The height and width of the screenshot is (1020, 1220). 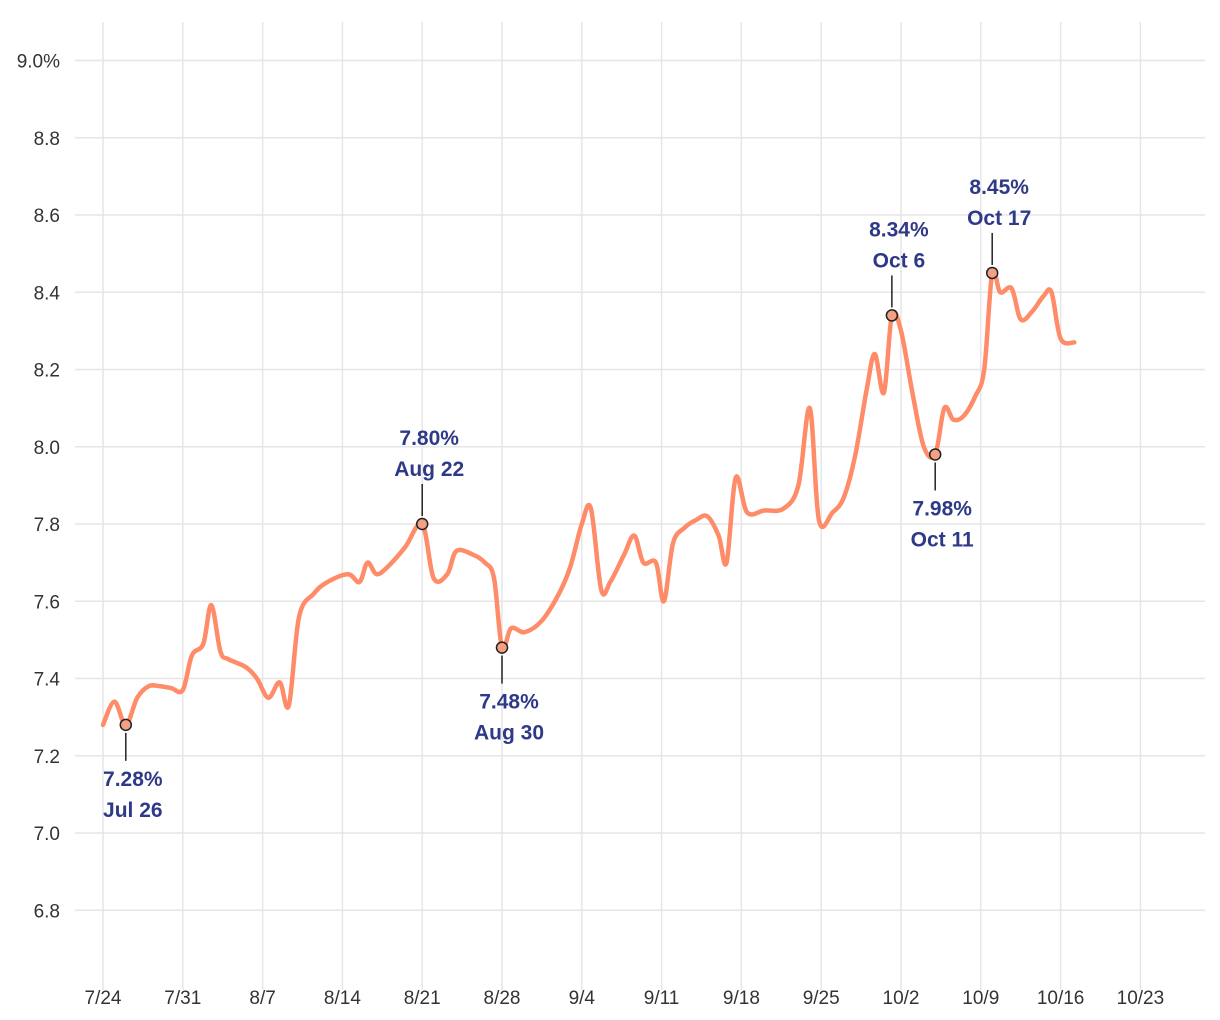 I want to click on annotation-rate-label: 7.28%, so click(x=133, y=779).